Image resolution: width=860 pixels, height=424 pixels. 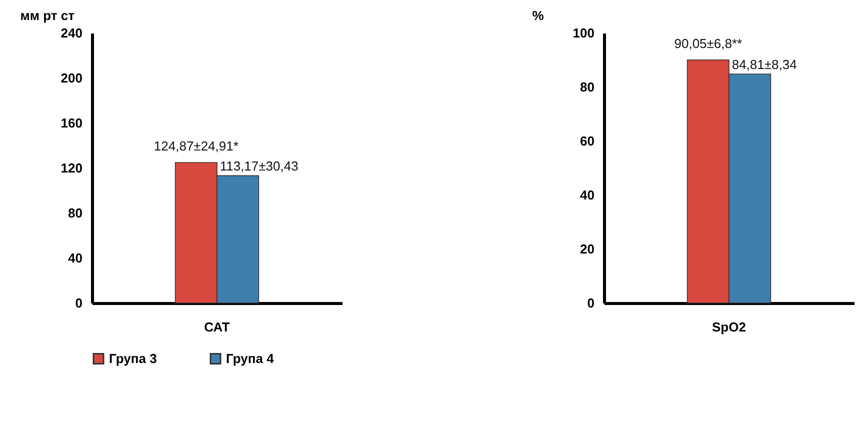 I want to click on data-label: 113,17±30,43, so click(x=259, y=166).